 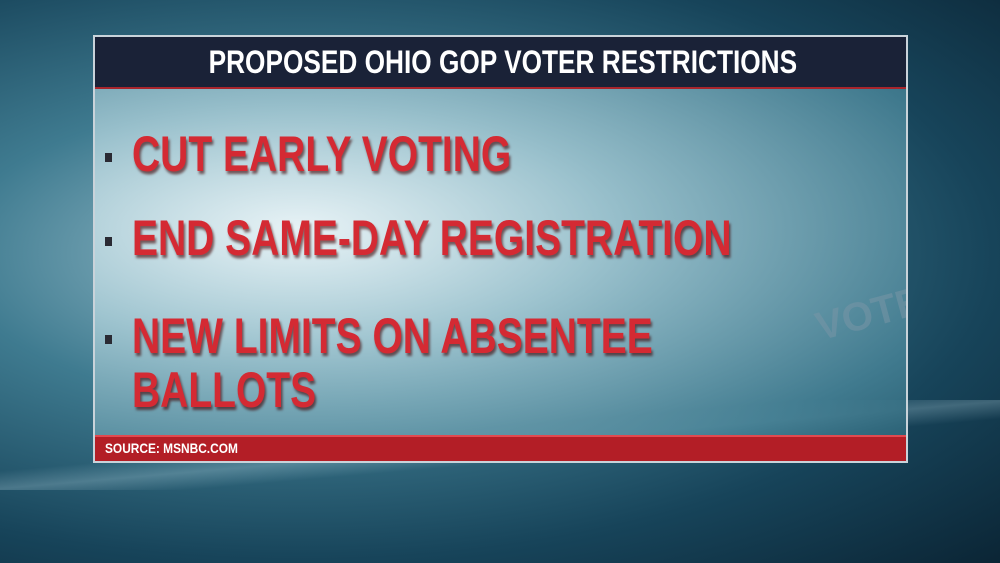 I want to click on bullet-text-continued: BALLOTS, so click(x=224, y=390).